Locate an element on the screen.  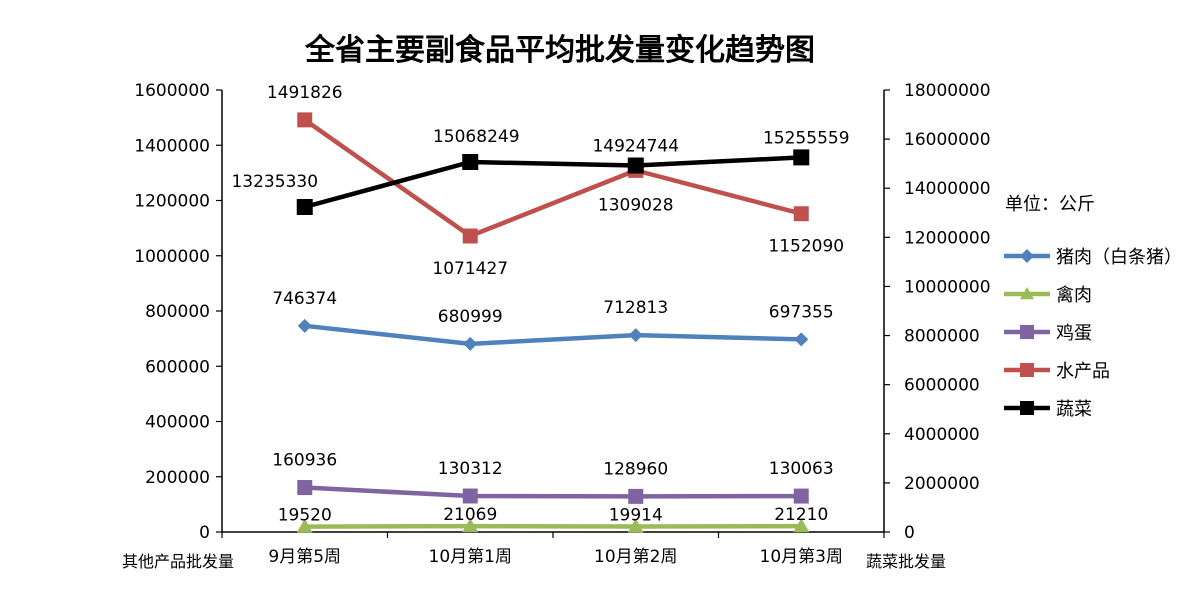
data-label: 680999 is located at coordinates (470, 317).